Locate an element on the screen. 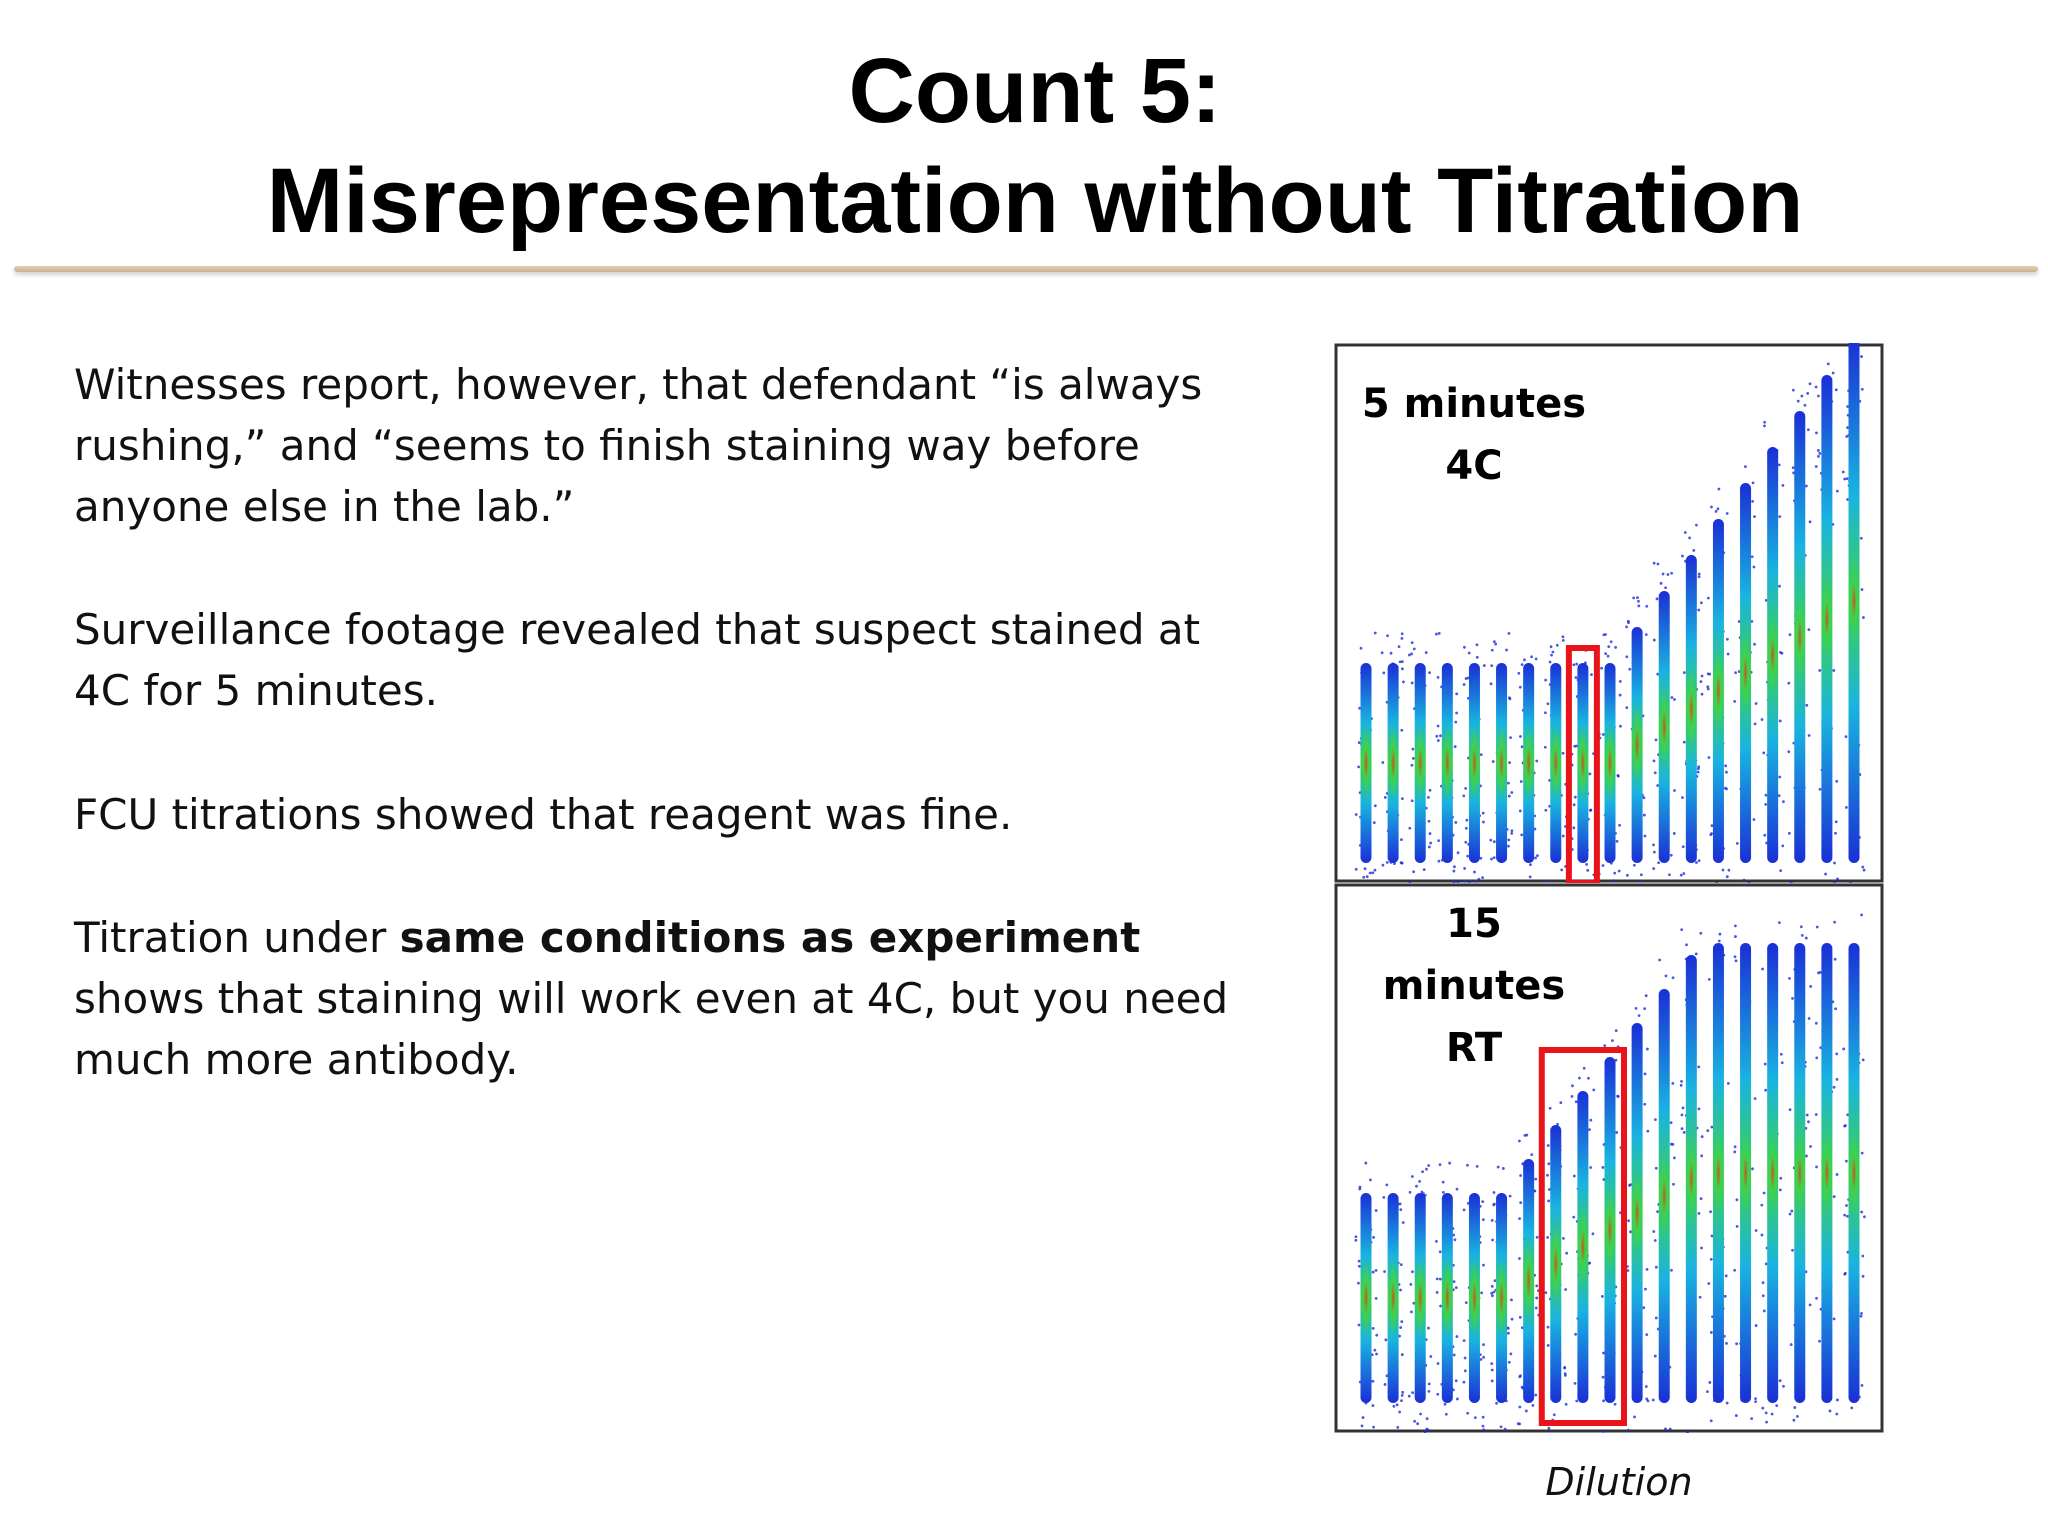 Image resolution: width=2048 pixels, height=1536 pixels. title-line-2: Misrepresentation without Titration is located at coordinates (1035, 201).